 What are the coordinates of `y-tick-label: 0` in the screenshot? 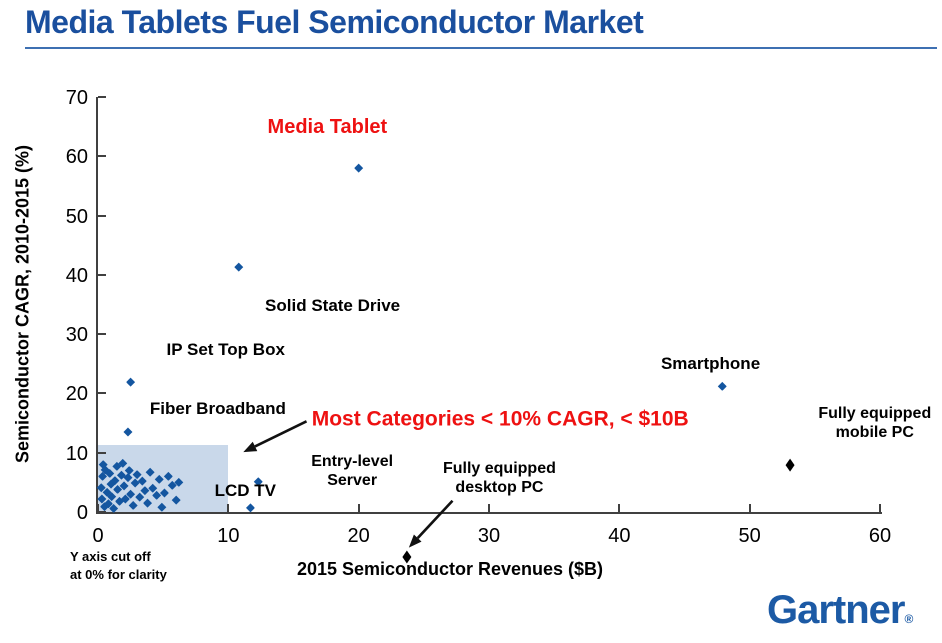 It's located at (82, 513).